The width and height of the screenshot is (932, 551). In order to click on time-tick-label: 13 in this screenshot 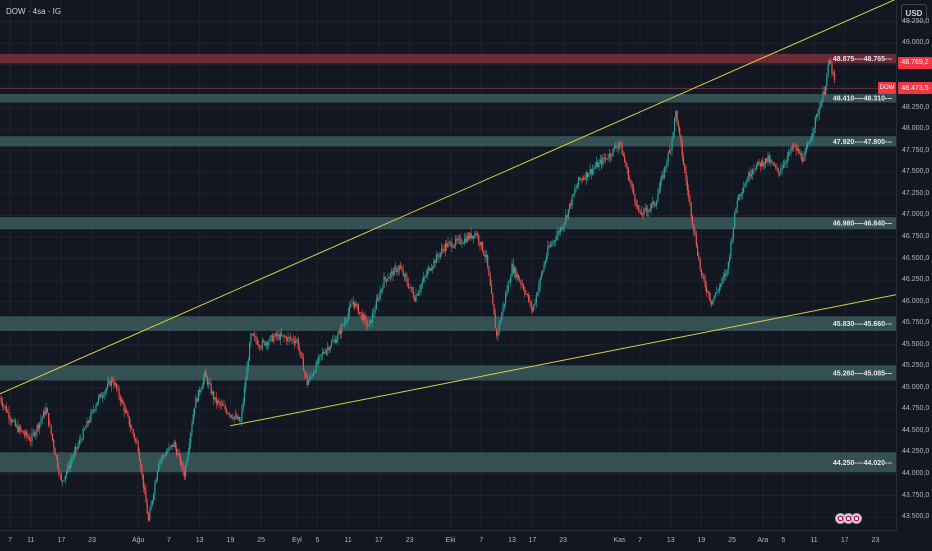, I will do `click(670, 540)`.